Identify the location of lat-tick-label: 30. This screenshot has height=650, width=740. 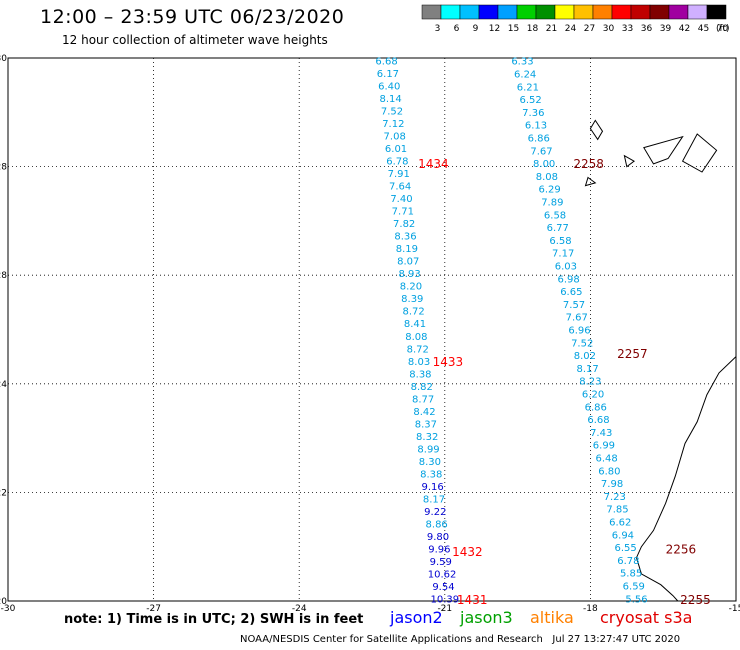
(3, 59).